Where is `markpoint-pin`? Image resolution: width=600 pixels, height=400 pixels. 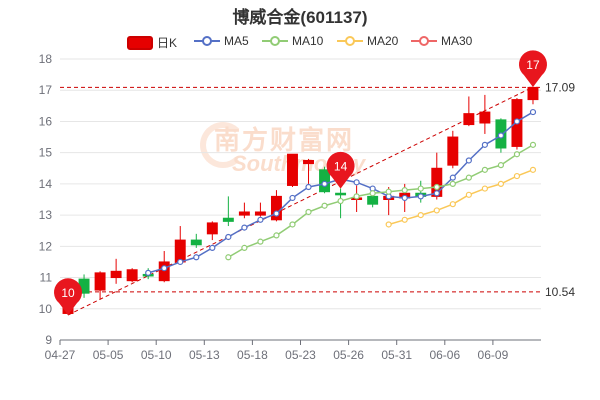
markpoint-pin is located at coordinates (532, 69).